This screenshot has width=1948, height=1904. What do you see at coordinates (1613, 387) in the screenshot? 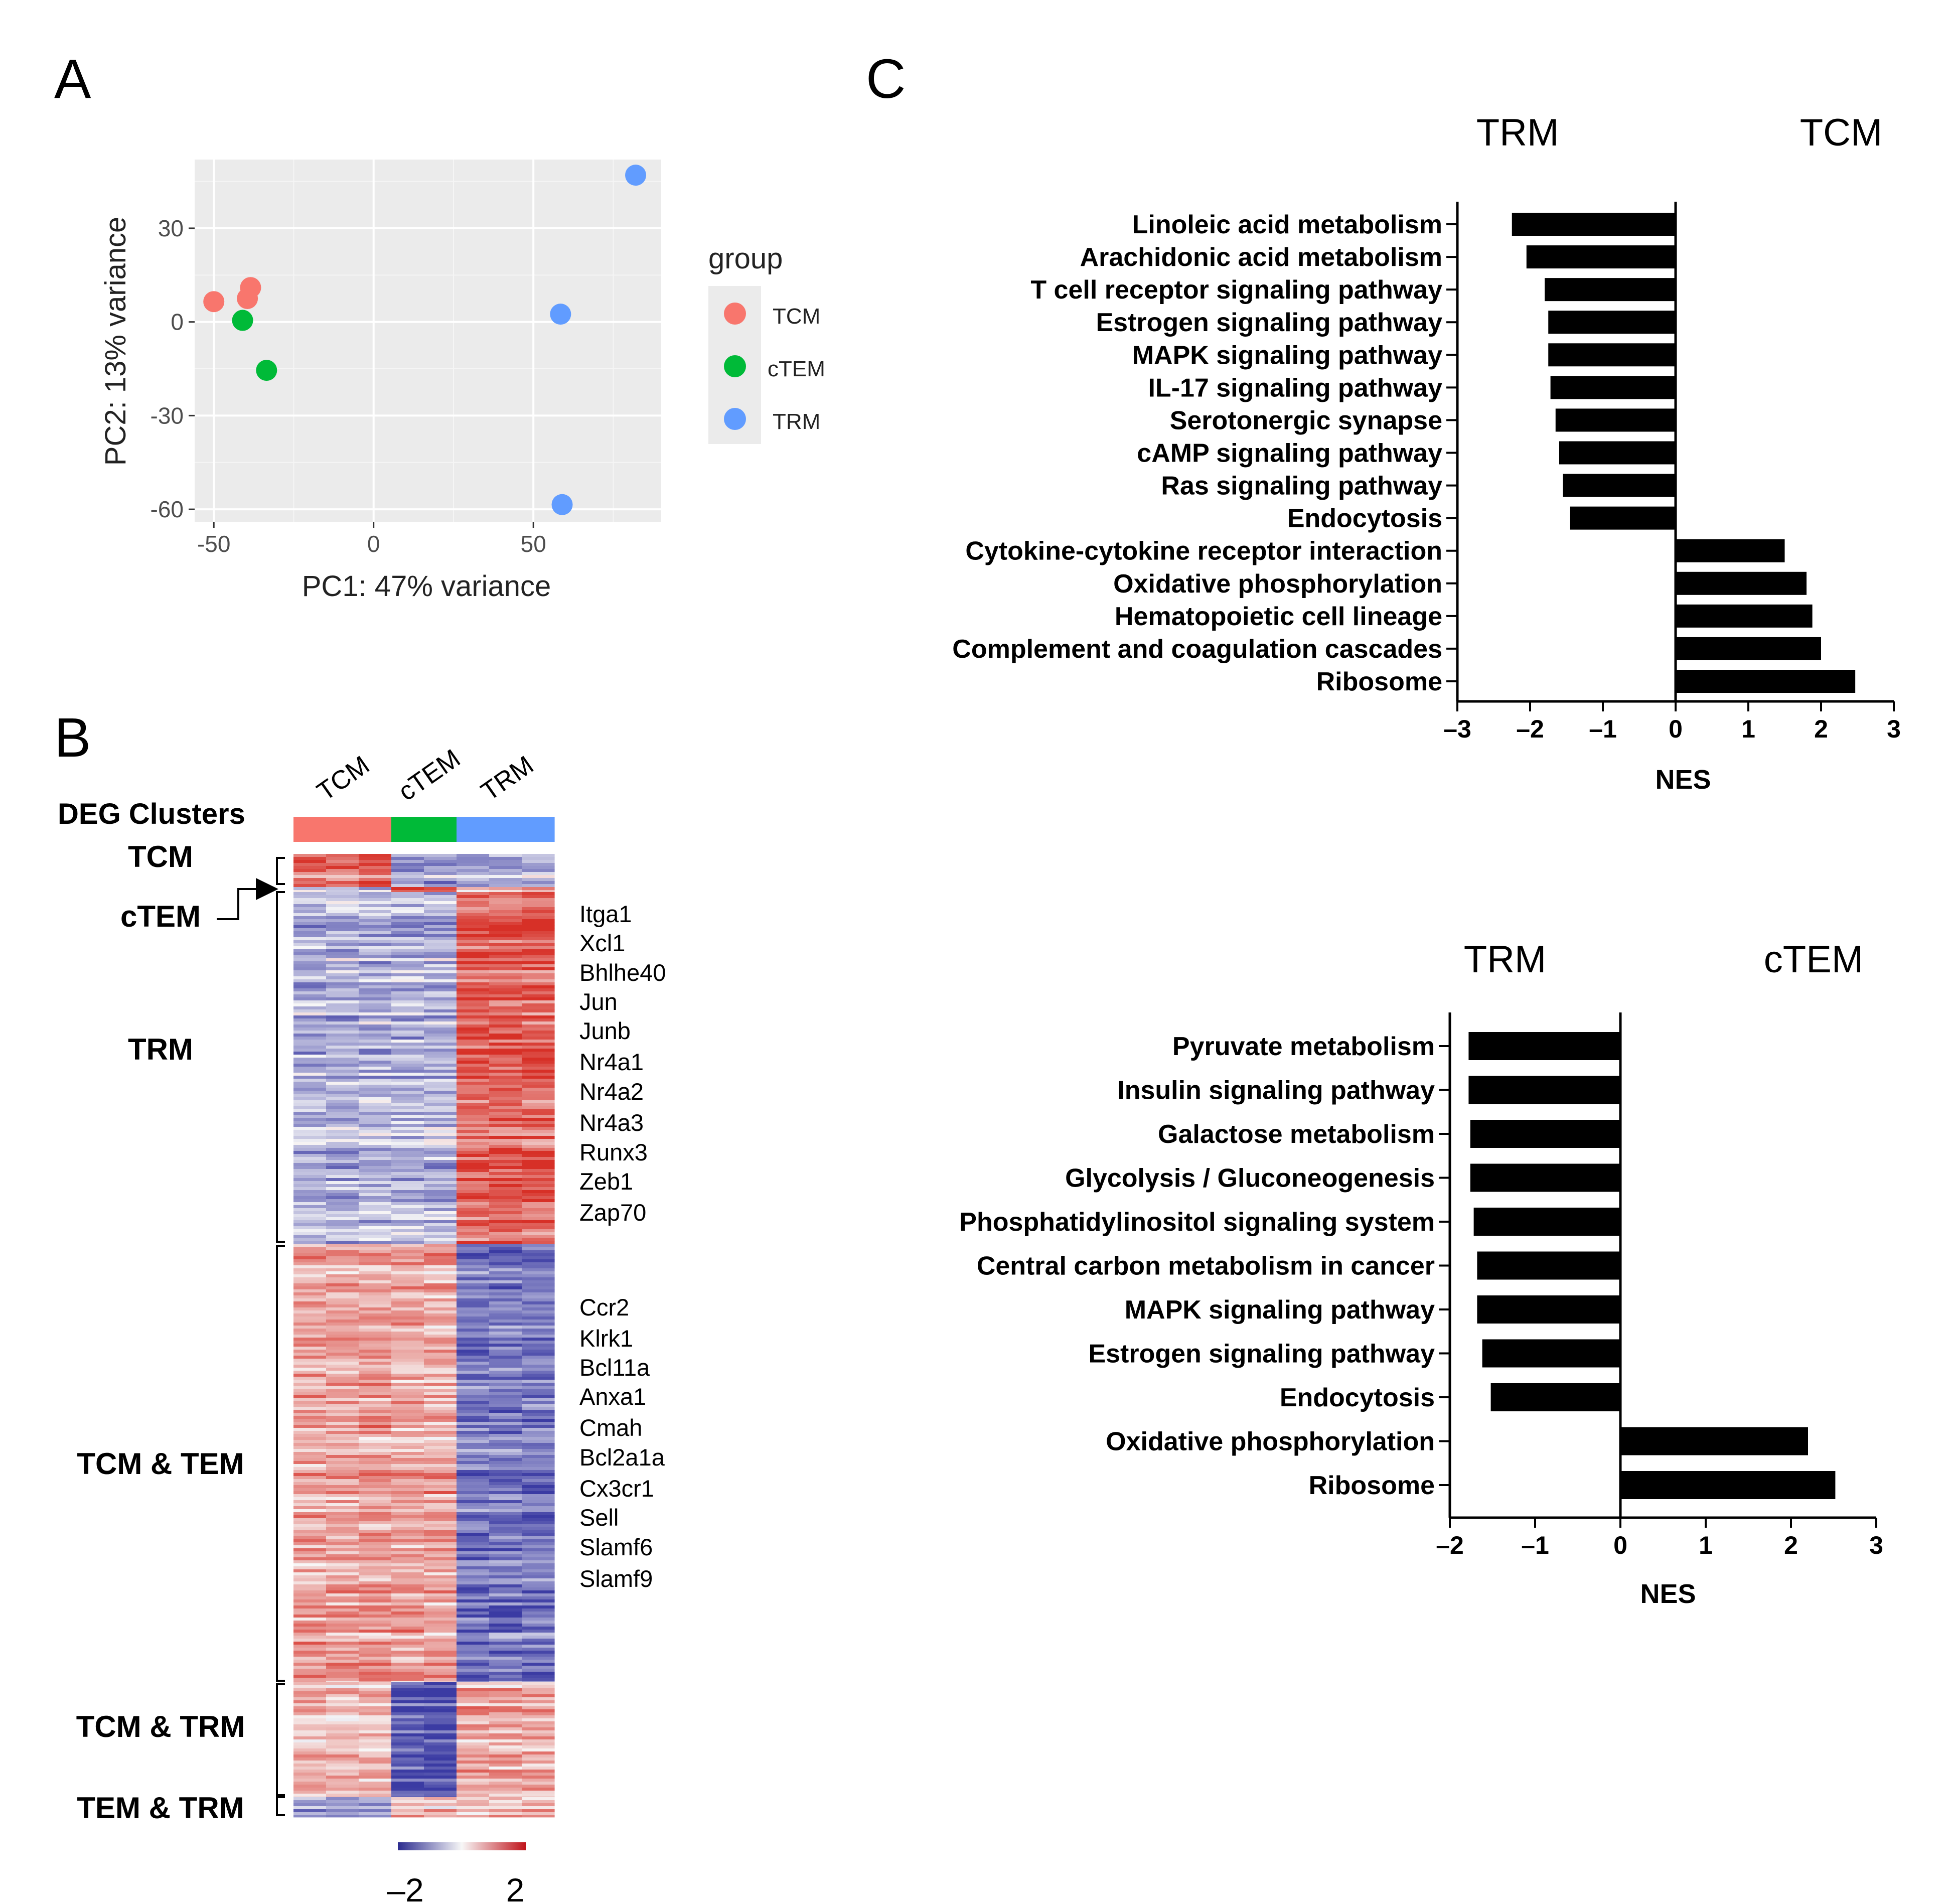
I see `gsea-bar` at bounding box center [1613, 387].